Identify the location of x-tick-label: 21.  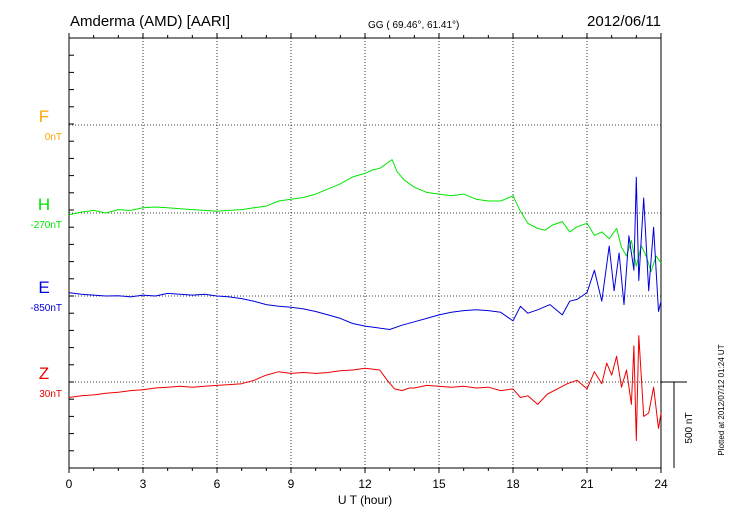
(587, 484).